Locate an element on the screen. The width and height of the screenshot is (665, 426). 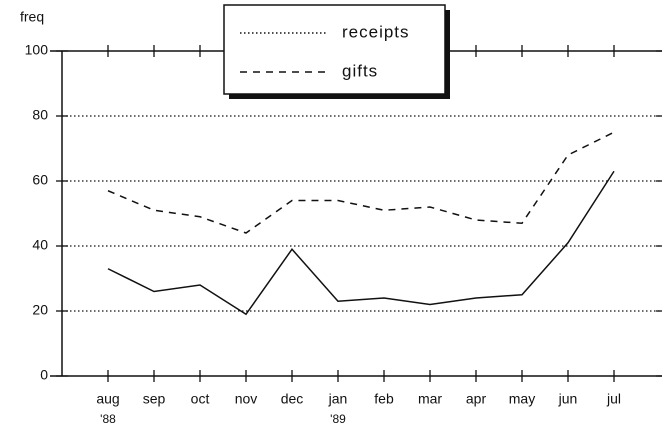
y-tick-label: 100 is located at coordinates (37, 50).